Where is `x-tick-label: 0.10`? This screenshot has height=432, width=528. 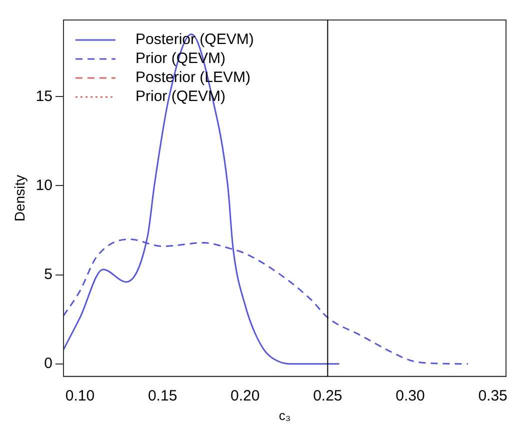 x-tick-label: 0.10 is located at coordinates (80, 396).